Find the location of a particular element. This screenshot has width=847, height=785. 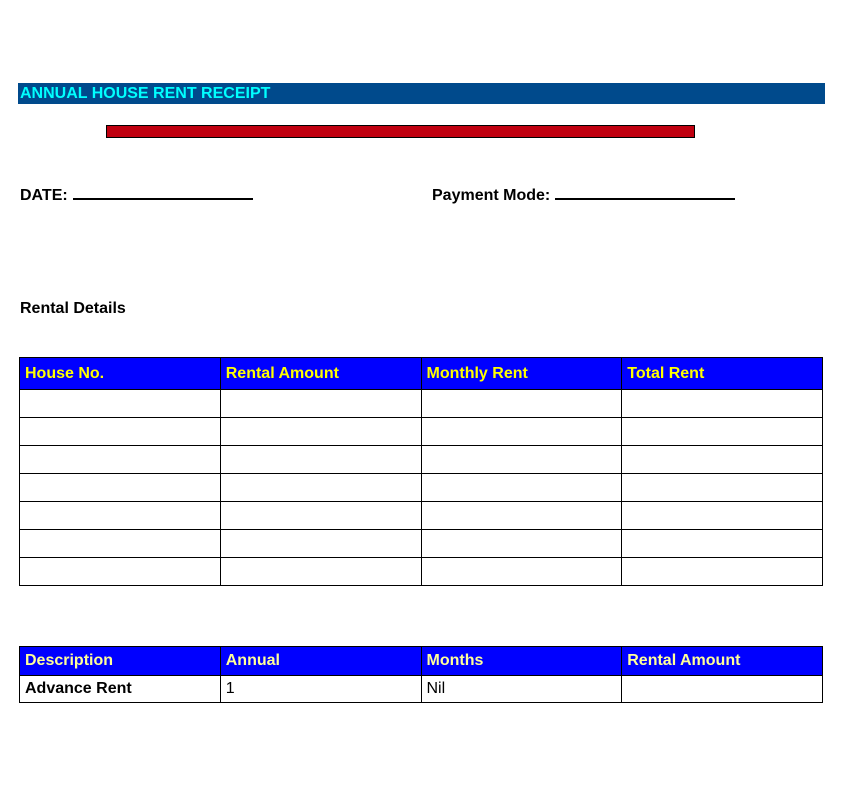

payment-mode-field: Payment Mode: is located at coordinates (584, 194).